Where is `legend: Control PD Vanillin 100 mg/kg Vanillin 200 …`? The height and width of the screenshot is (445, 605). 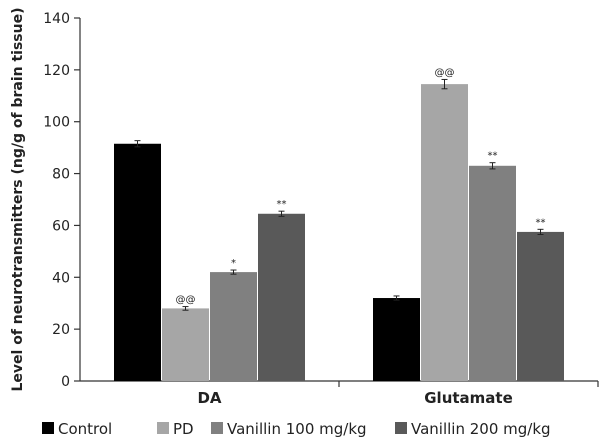 legend: Control PD Vanillin 100 mg/kg Vanillin 200 … is located at coordinates (296, 429).